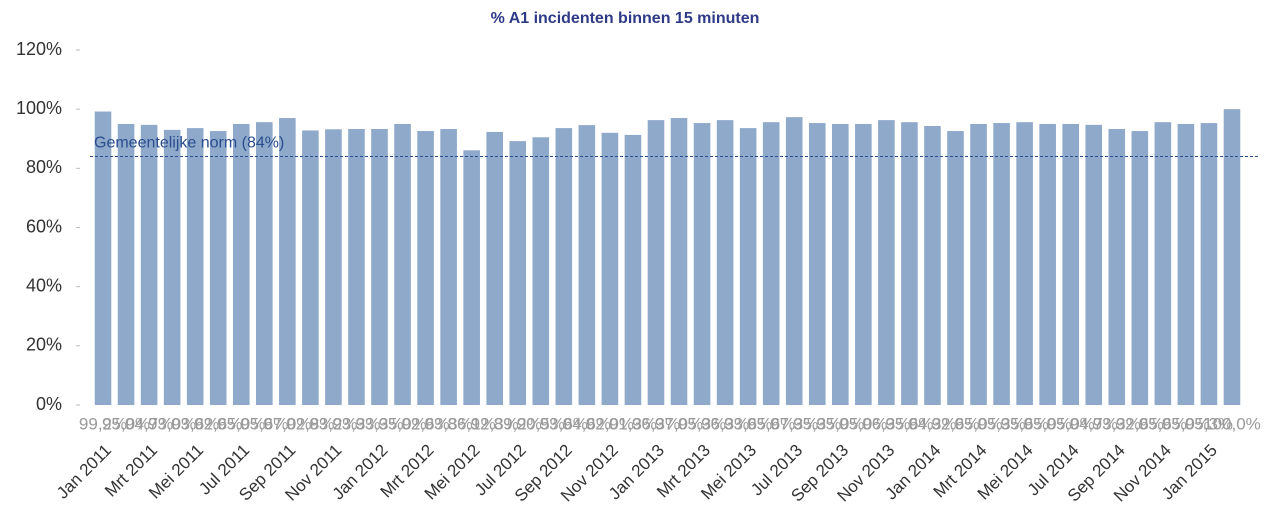 Image resolution: width=1277 pixels, height=521 pixels. I want to click on y-tick-label: 20%, so click(44, 345).